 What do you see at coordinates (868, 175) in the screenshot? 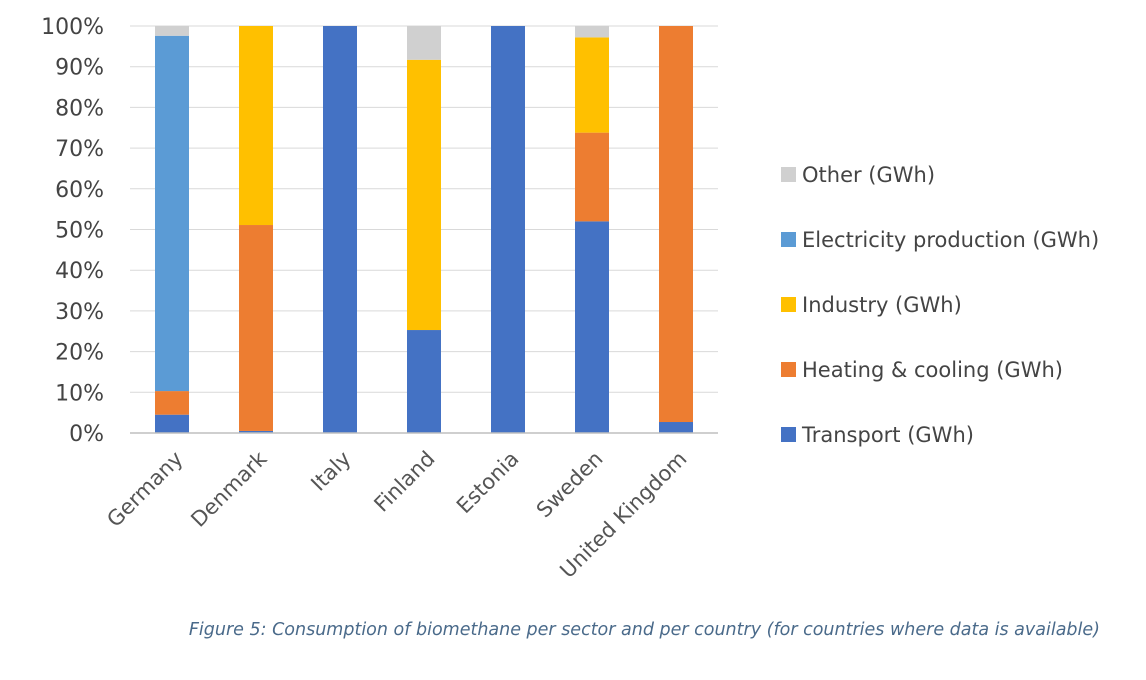
I see `legend-label: Other (GWh)` at bounding box center [868, 175].